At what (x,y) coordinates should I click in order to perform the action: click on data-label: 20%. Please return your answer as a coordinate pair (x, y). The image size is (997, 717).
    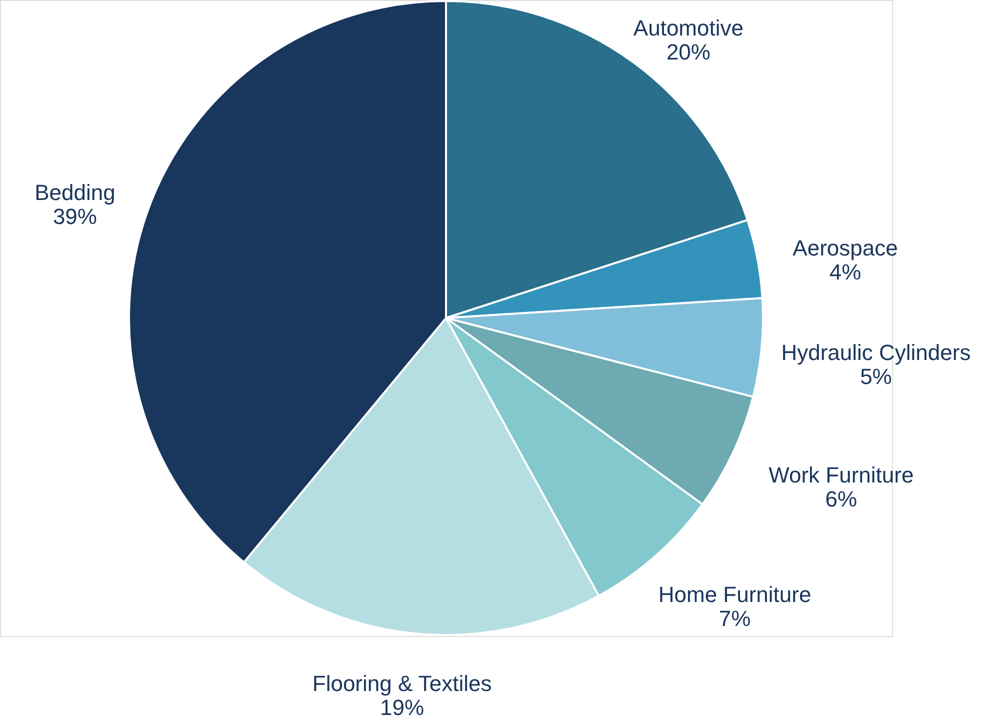
    Looking at the image, I should click on (688, 52).